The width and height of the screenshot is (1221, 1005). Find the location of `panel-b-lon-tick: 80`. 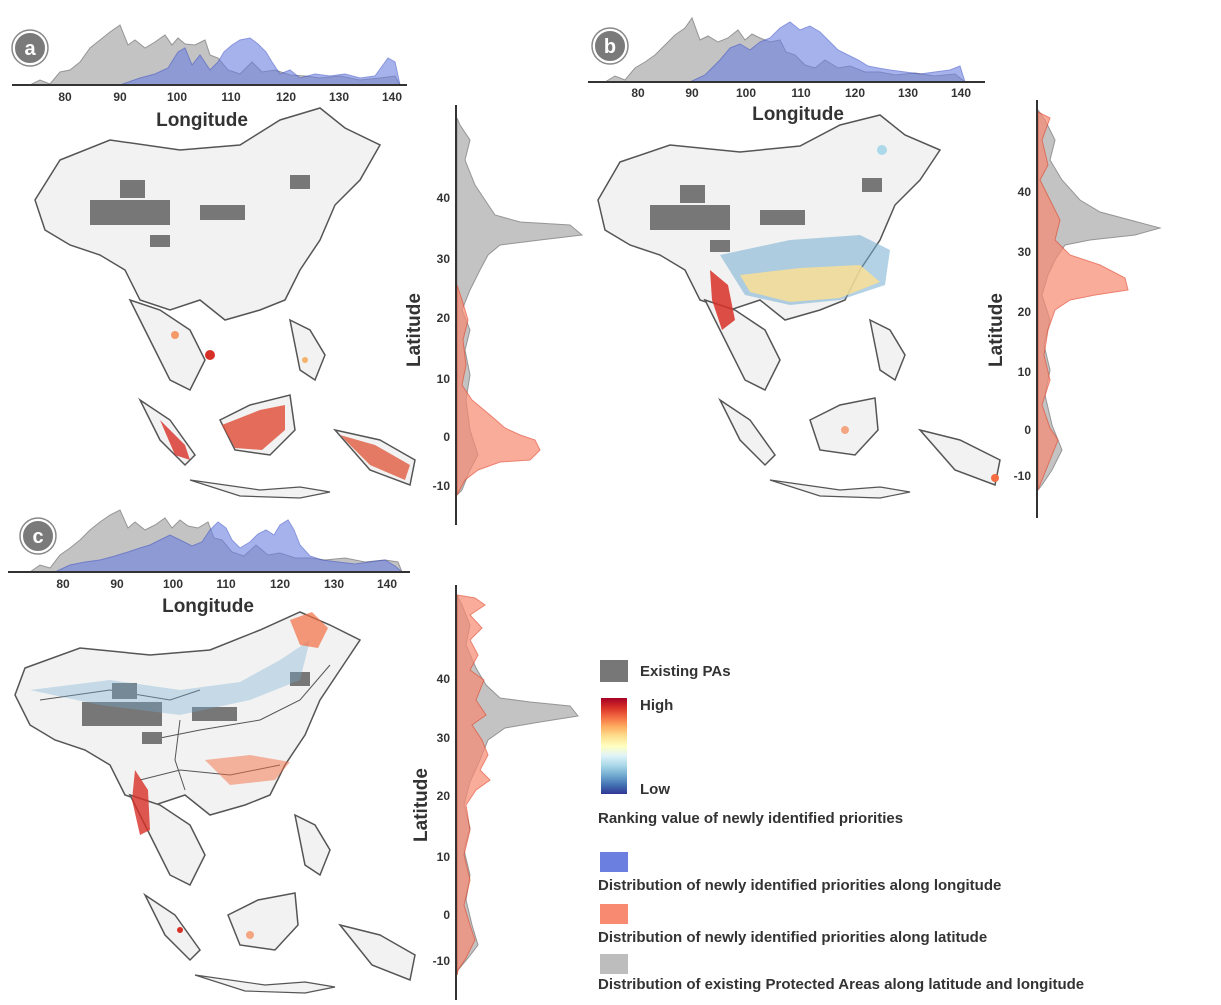

panel-b-lon-tick: 80 is located at coordinates (638, 93).